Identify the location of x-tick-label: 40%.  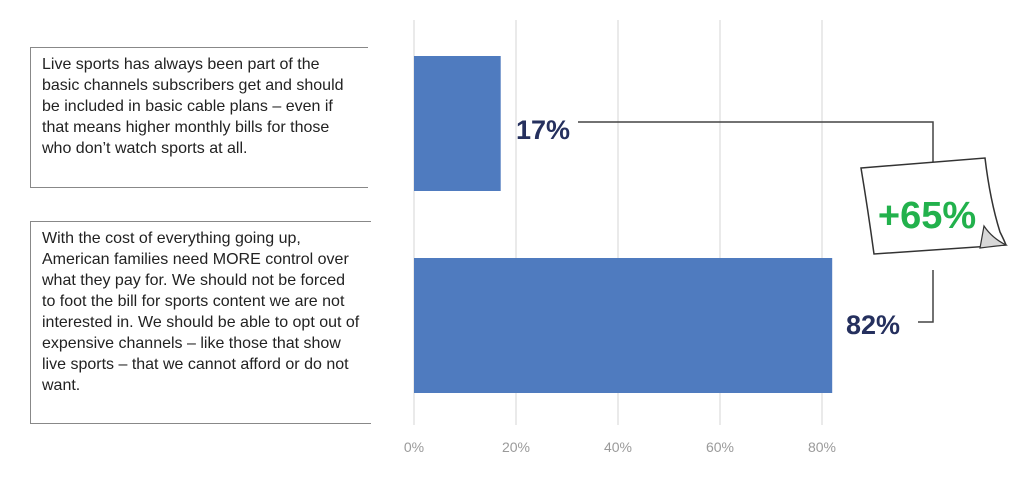
(618, 447).